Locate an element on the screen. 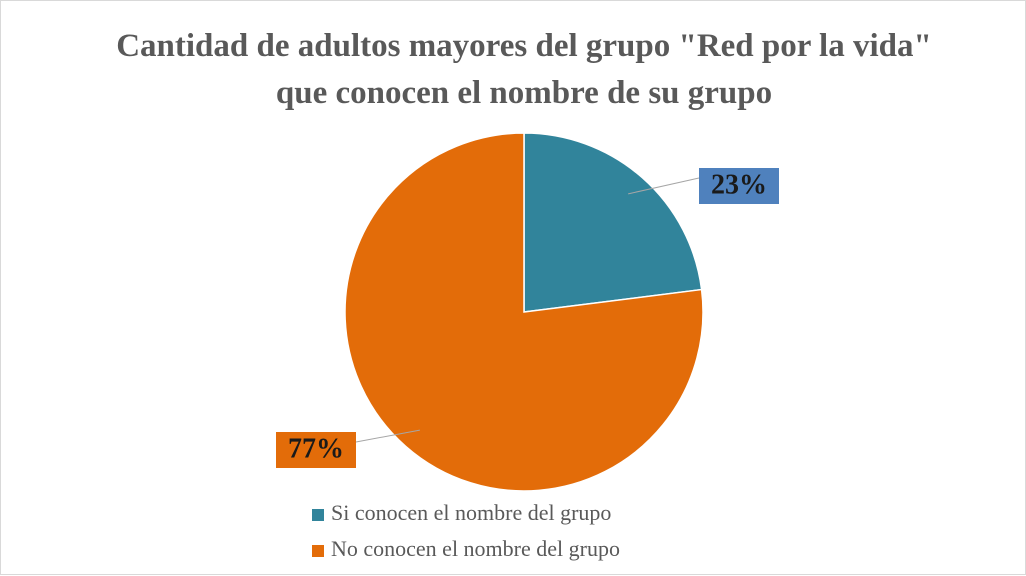  data-label: 23% is located at coordinates (739, 184).